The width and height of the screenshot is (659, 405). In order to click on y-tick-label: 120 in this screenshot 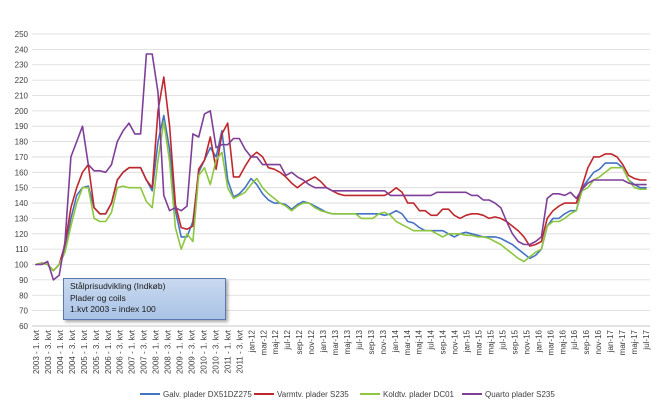, I will do `click(22, 234)`.